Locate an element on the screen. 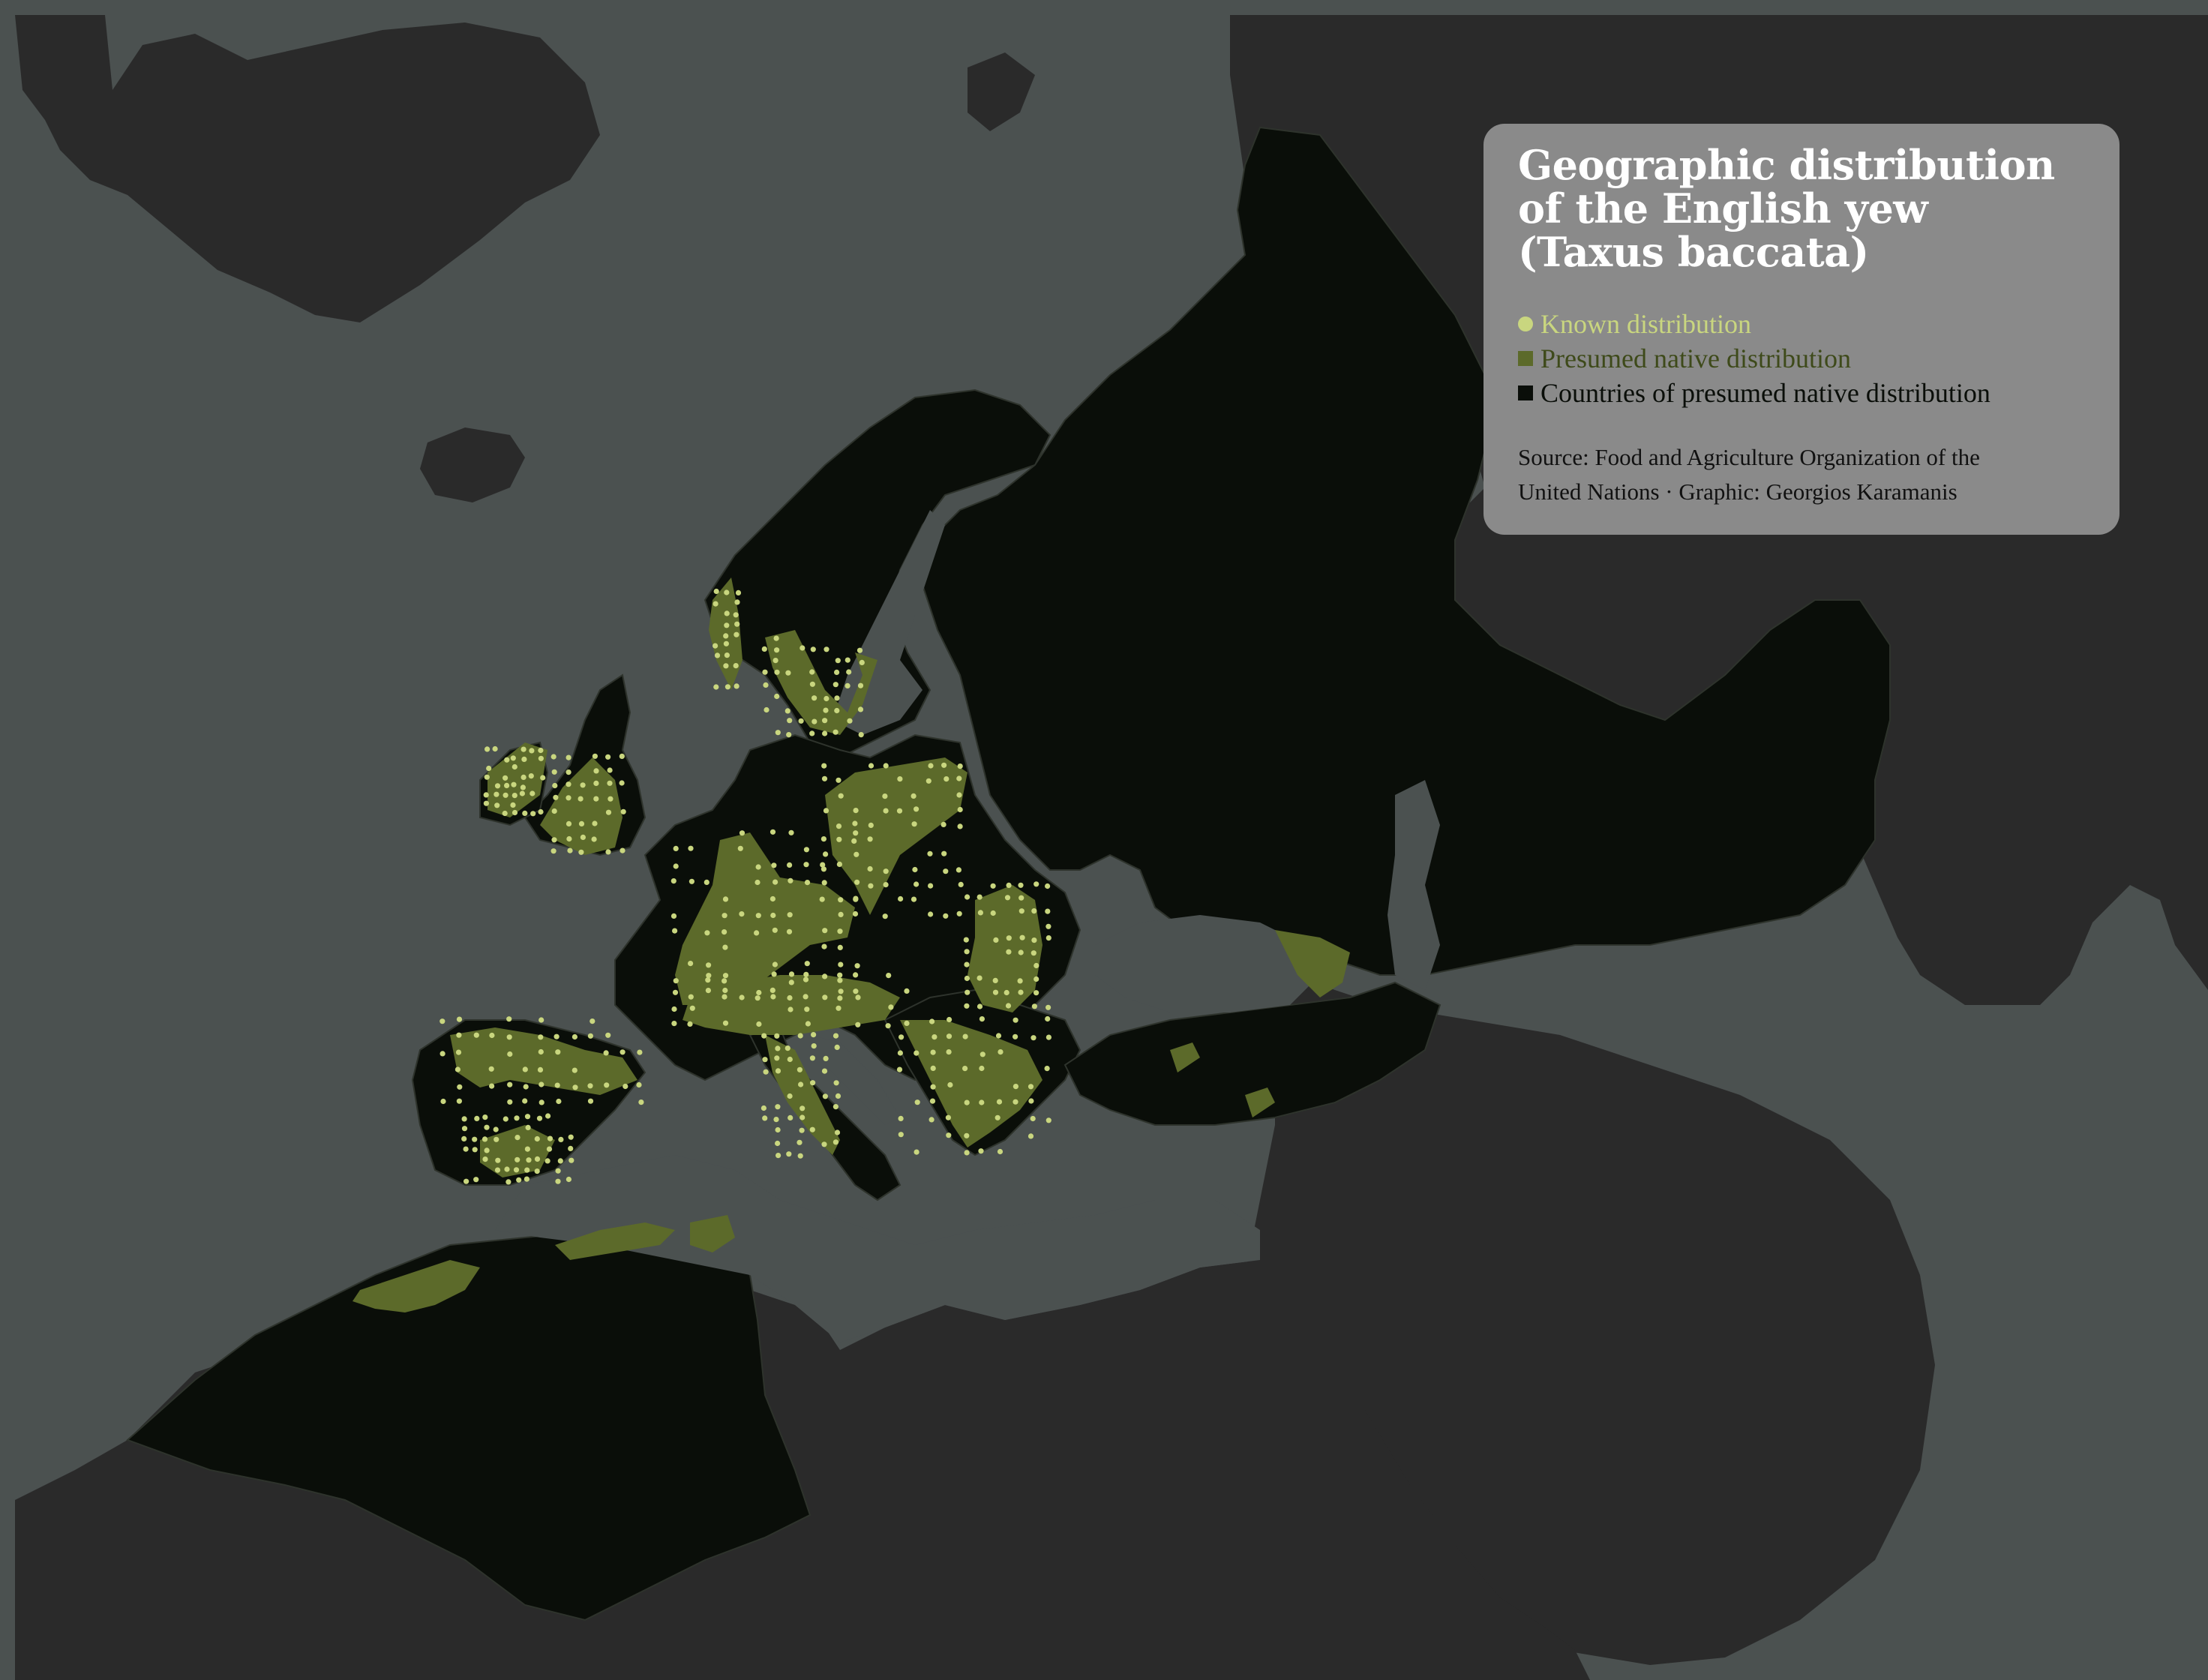 The height and width of the screenshot is (1680, 2208). mediterranean-sea is located at coordinates (877, 1248).